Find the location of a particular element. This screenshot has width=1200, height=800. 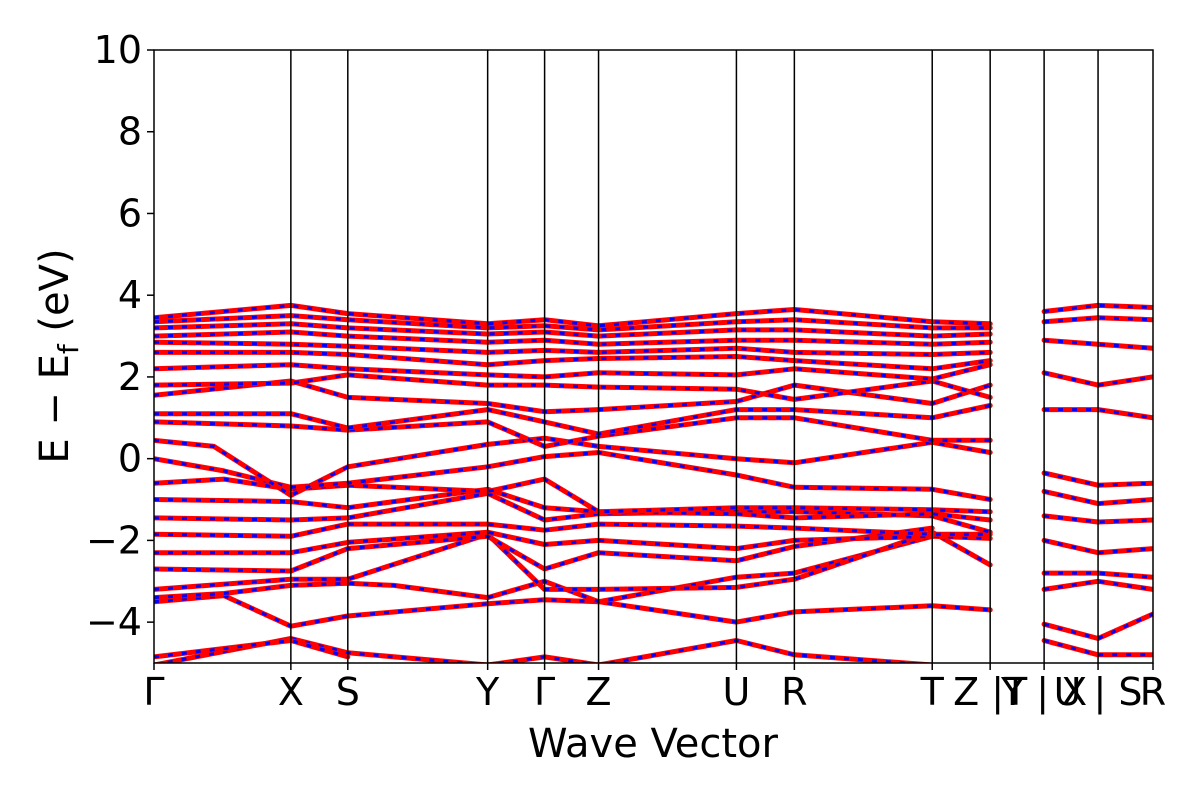

band-23-line is located at coordinates (573, 323).